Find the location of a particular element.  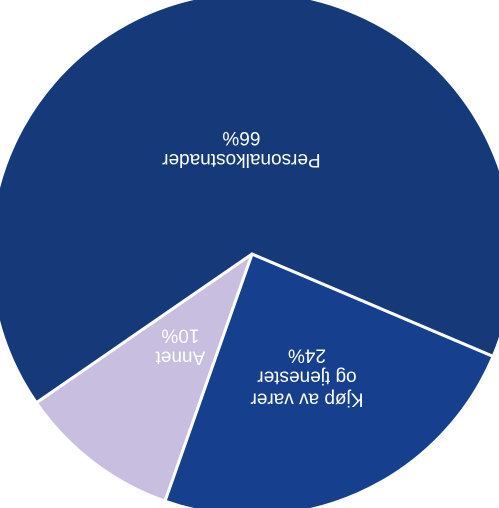

slice-percent-label: 10% is located at coordinates (180, 335).